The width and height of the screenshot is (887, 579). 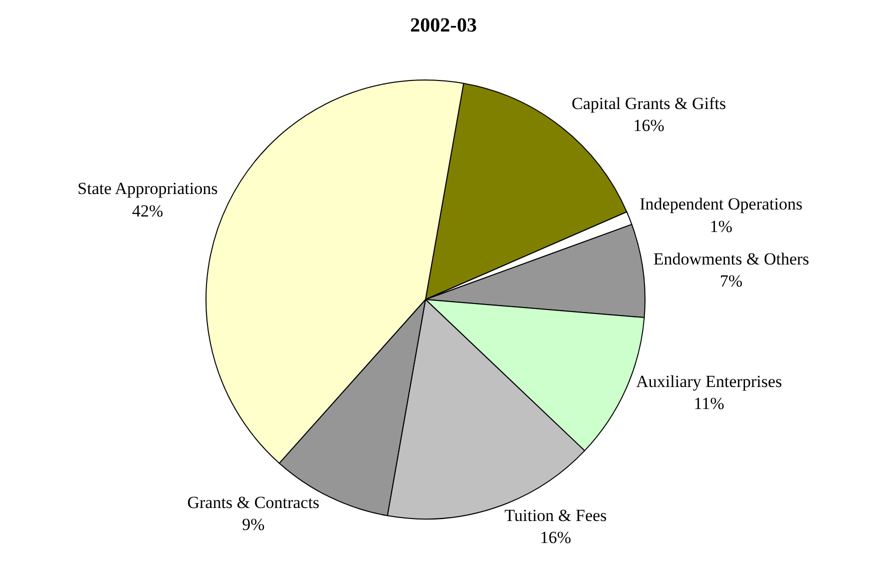 What do you see at coordinates (731, 258) in the screenshot?
I see `slice-label: Endowments & Others` at bounding box center [731, 258].